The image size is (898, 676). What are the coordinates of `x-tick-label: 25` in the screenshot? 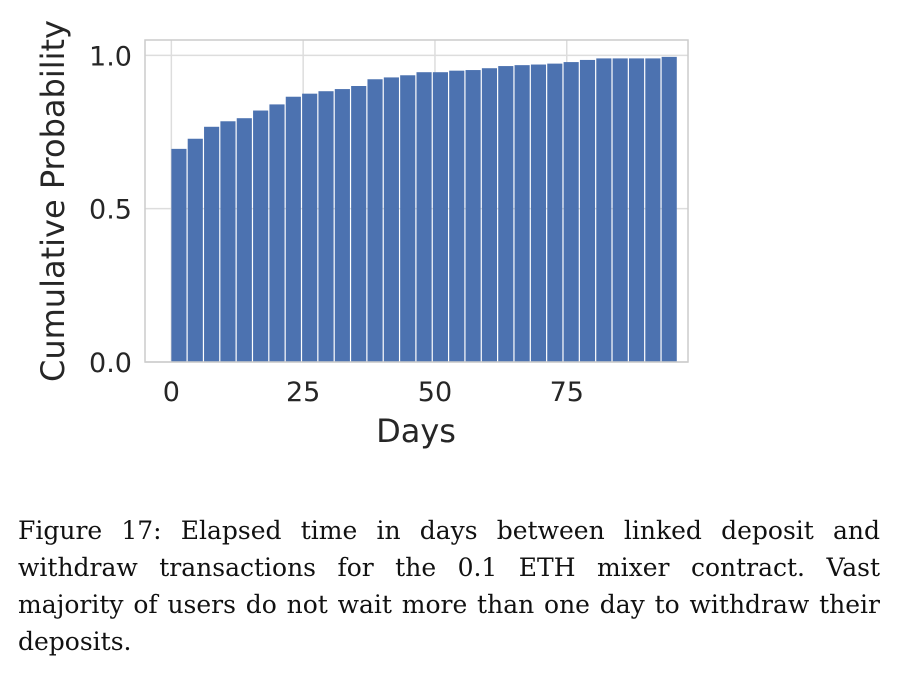 It's located at (303, 392).